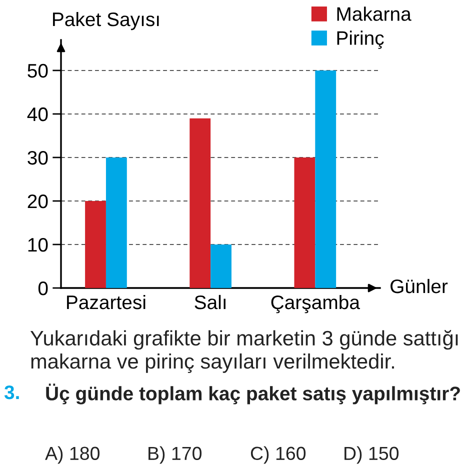 Image resolution: width=467 pixels, height=472 pixels. I want to click on text: Üç günde toplam kaç paket satış yapılmıştır?, so click(253, 394).